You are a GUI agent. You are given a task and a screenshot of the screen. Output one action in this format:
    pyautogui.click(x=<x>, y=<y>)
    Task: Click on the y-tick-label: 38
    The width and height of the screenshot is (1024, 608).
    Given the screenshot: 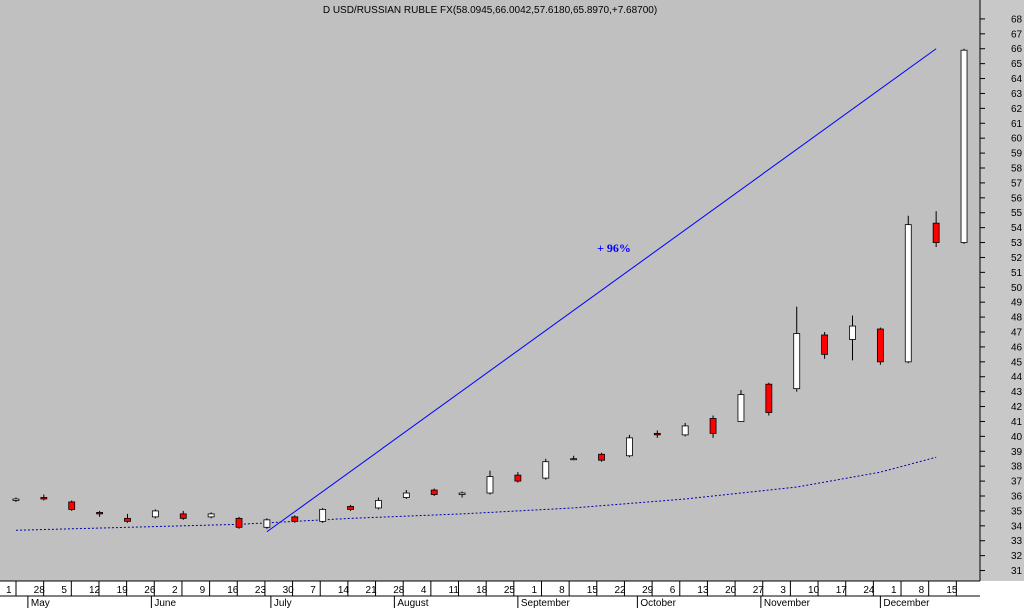 What is the action you would take?
    pyautogui.click(x=1017, y=467)
    